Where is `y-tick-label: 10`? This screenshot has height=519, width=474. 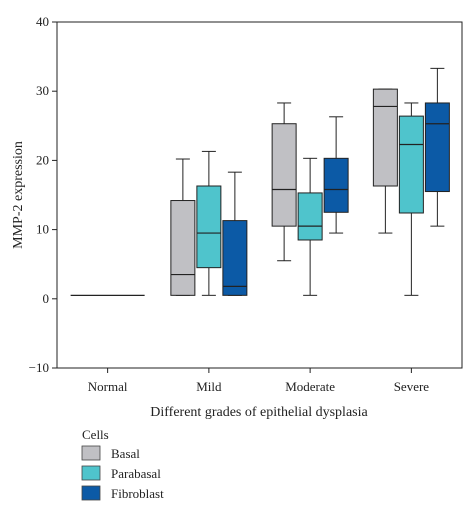 y-tick-label: 10 is located at coordinates (42, 229).